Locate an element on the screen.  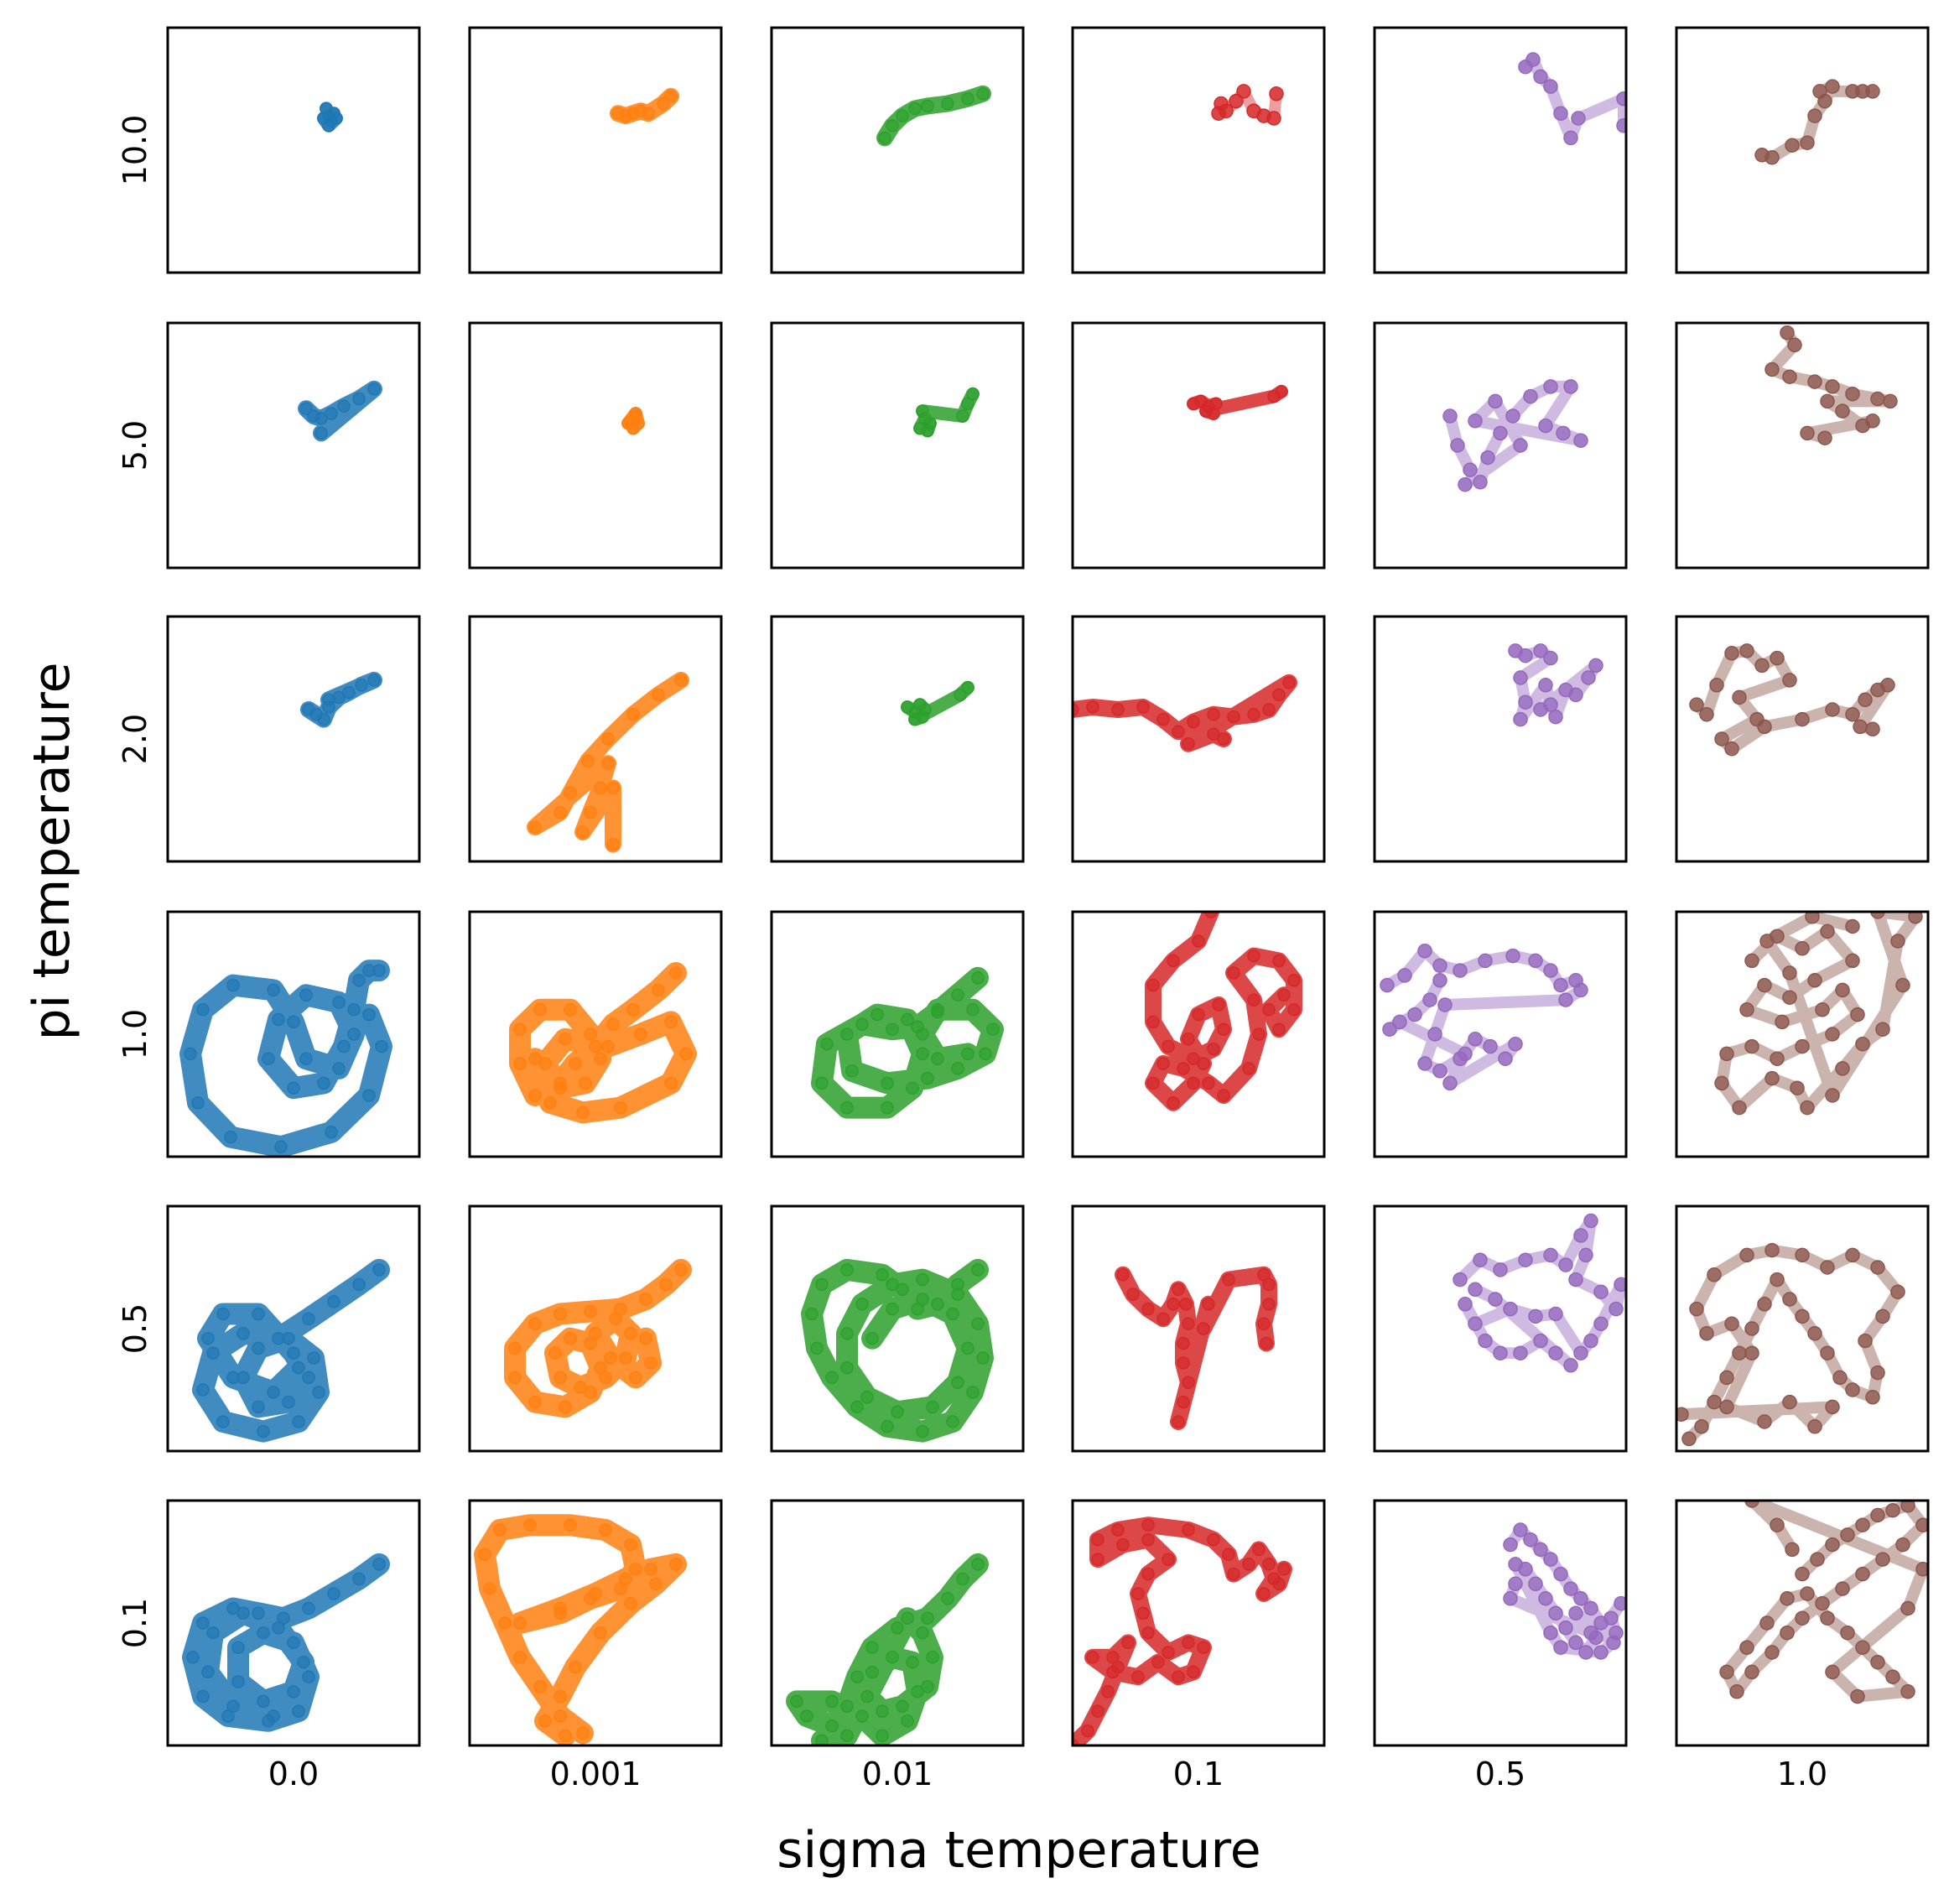
sigma-tick-label: 0.0 is located at coordinates (293, 1774).